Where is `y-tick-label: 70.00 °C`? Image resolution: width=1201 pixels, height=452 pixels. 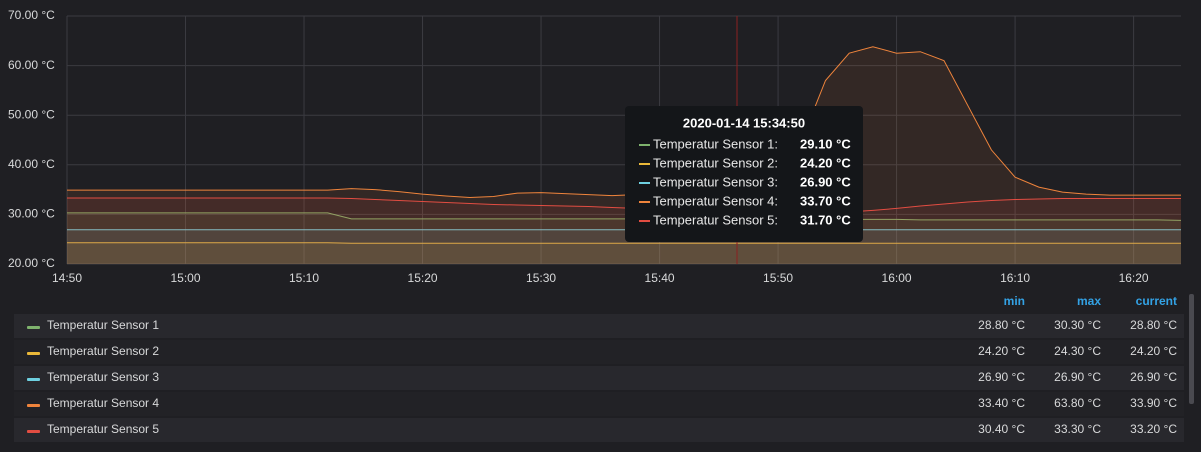 y-tick-label: 70.00 °C is located at coordinates (31, 15).